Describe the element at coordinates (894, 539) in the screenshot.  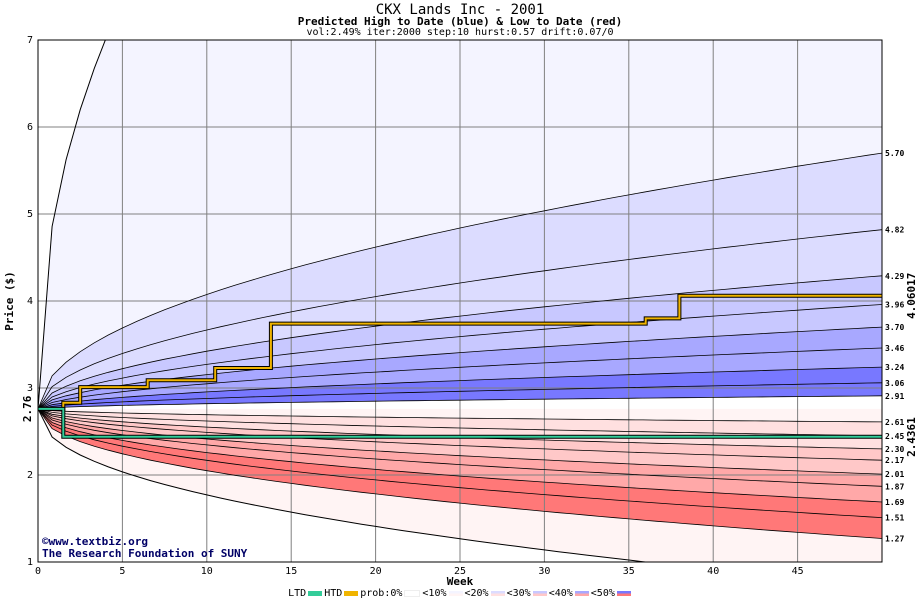
I see `low-percentile-label: 1.27` at that location.